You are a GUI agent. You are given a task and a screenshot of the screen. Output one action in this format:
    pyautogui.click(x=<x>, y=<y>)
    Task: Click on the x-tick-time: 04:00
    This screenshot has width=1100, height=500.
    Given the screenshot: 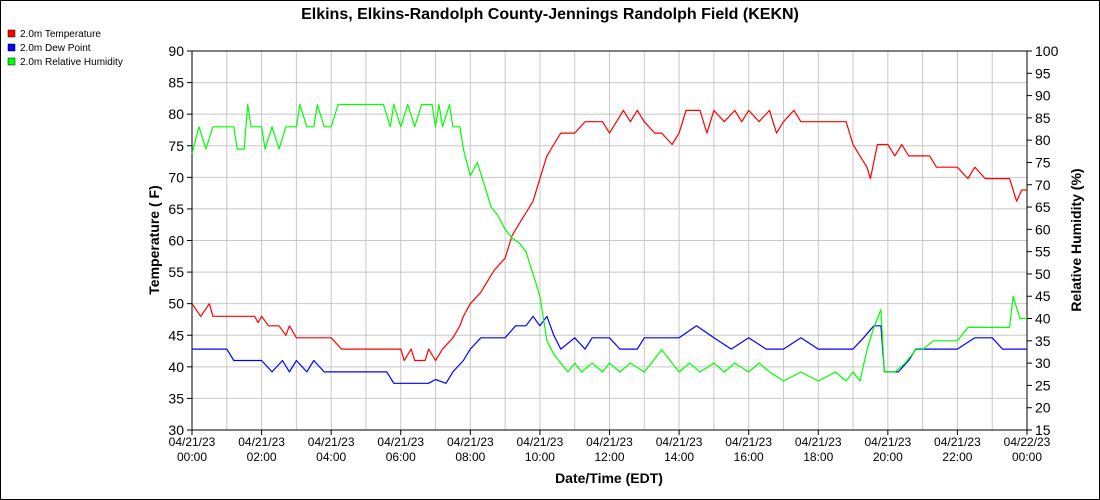 What is the action you would take?
    pyautogui.click(x=331, y=457)
    